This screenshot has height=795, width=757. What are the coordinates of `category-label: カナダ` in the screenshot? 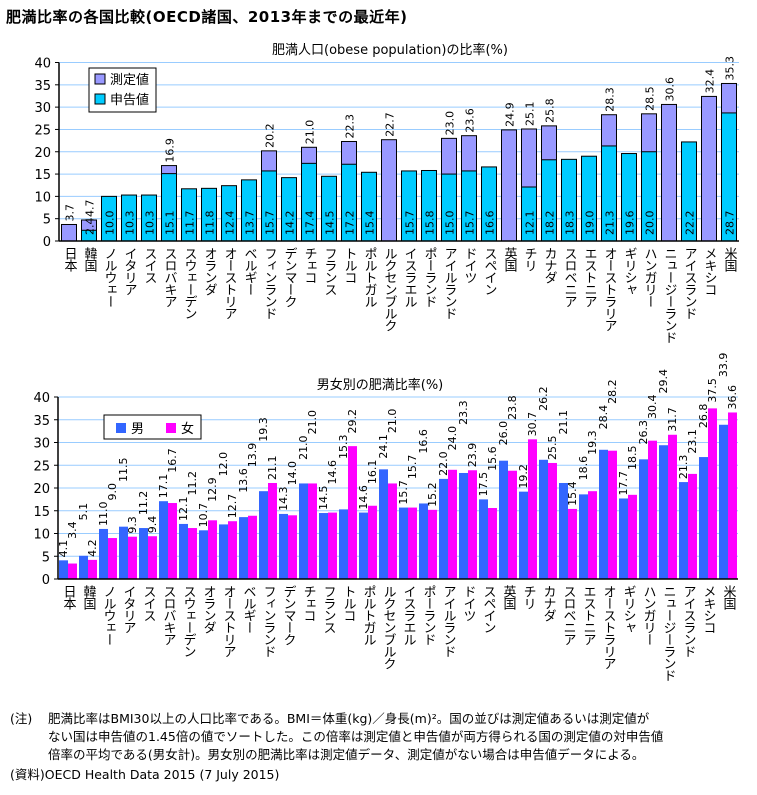 It's located at (549, 265).